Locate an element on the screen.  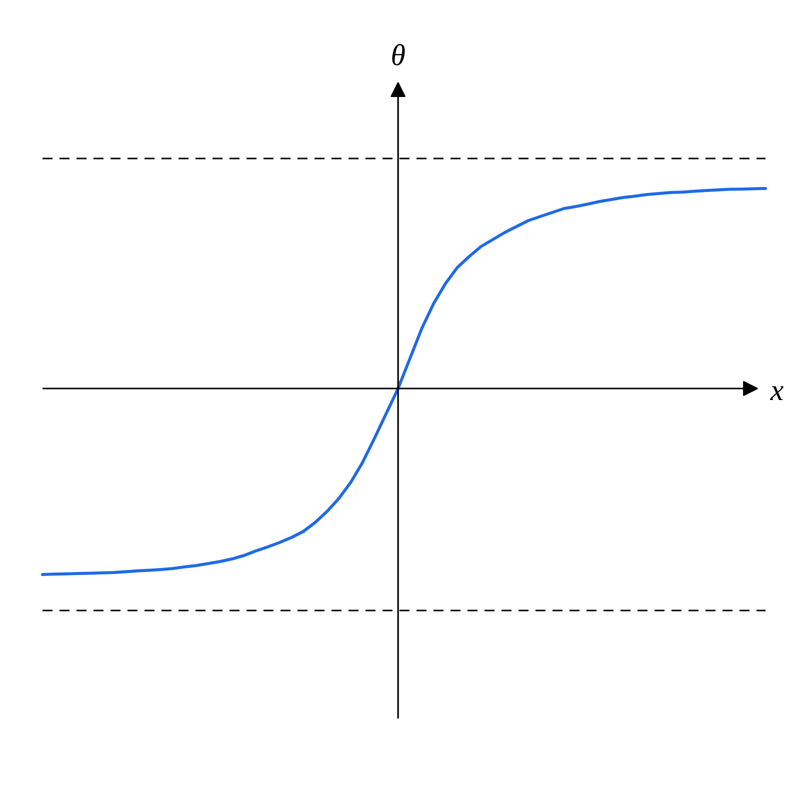
x-axis-title: x is located at coordinates (776, 390).